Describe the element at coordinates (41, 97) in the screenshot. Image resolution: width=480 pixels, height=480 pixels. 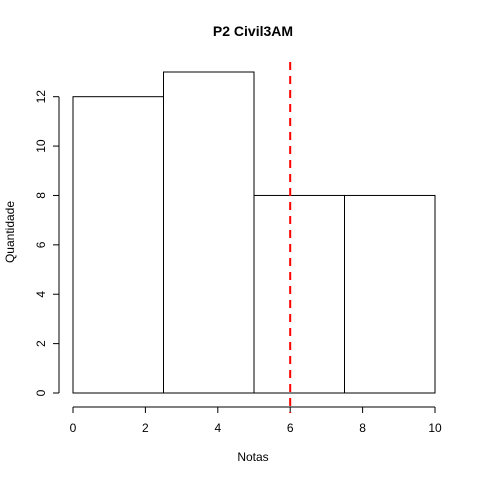
I see `y-tick-label: 12` at that location.